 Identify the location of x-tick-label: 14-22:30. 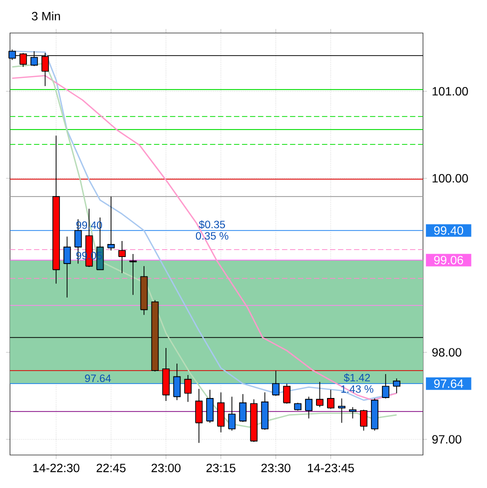
(56, 468).